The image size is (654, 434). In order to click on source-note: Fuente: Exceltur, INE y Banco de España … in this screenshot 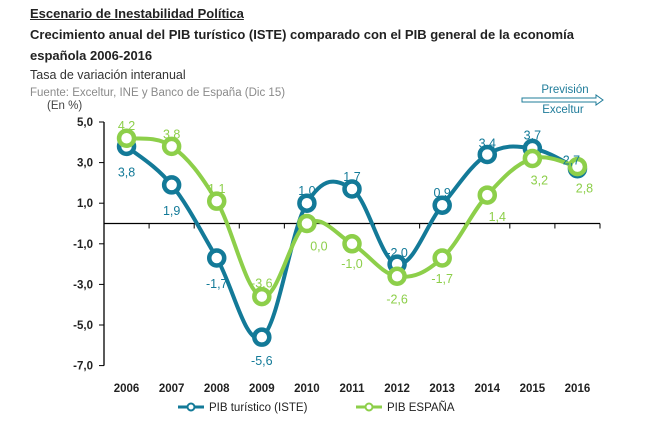, I will do `click(158, 93)`.